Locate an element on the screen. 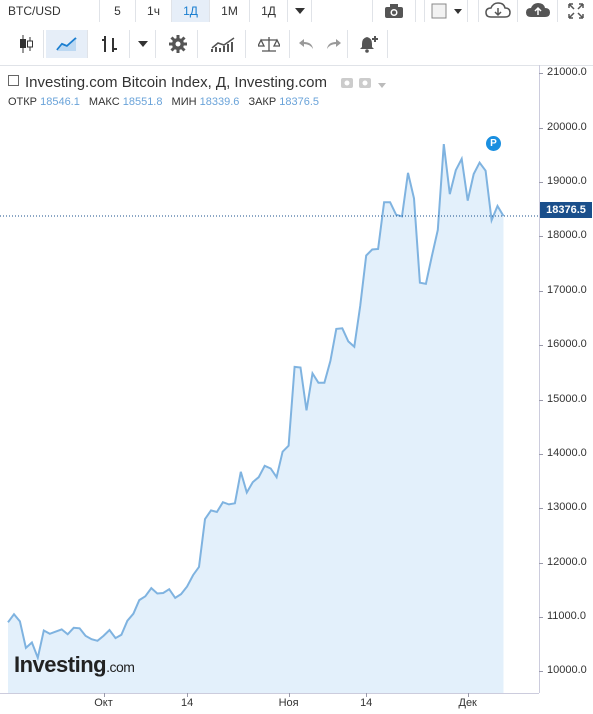 This screenshot has height=714, width=593. candlestick-icon is located at coordinates (26, 44).